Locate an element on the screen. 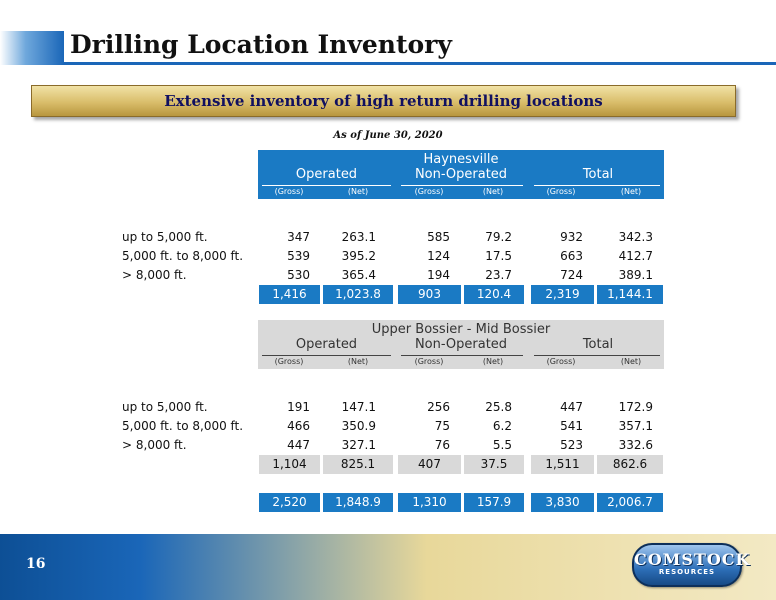 Image resolution: width=776 pixels, height=600 pixels. cell: 263.1 is located at coordinates (358, 237).